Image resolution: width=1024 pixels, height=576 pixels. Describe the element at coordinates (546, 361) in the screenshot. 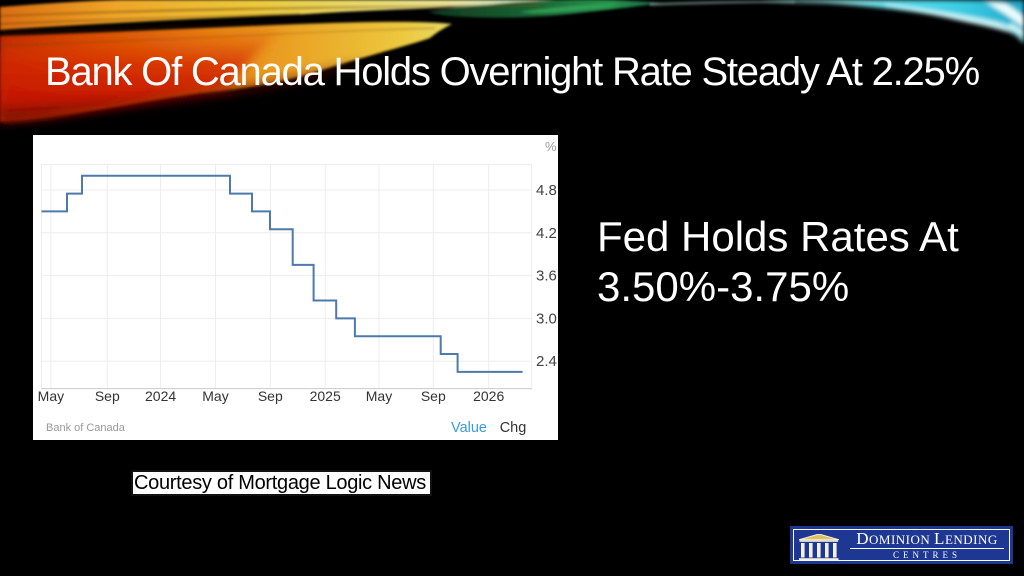

I see `svg-text: 2.4` at that location.